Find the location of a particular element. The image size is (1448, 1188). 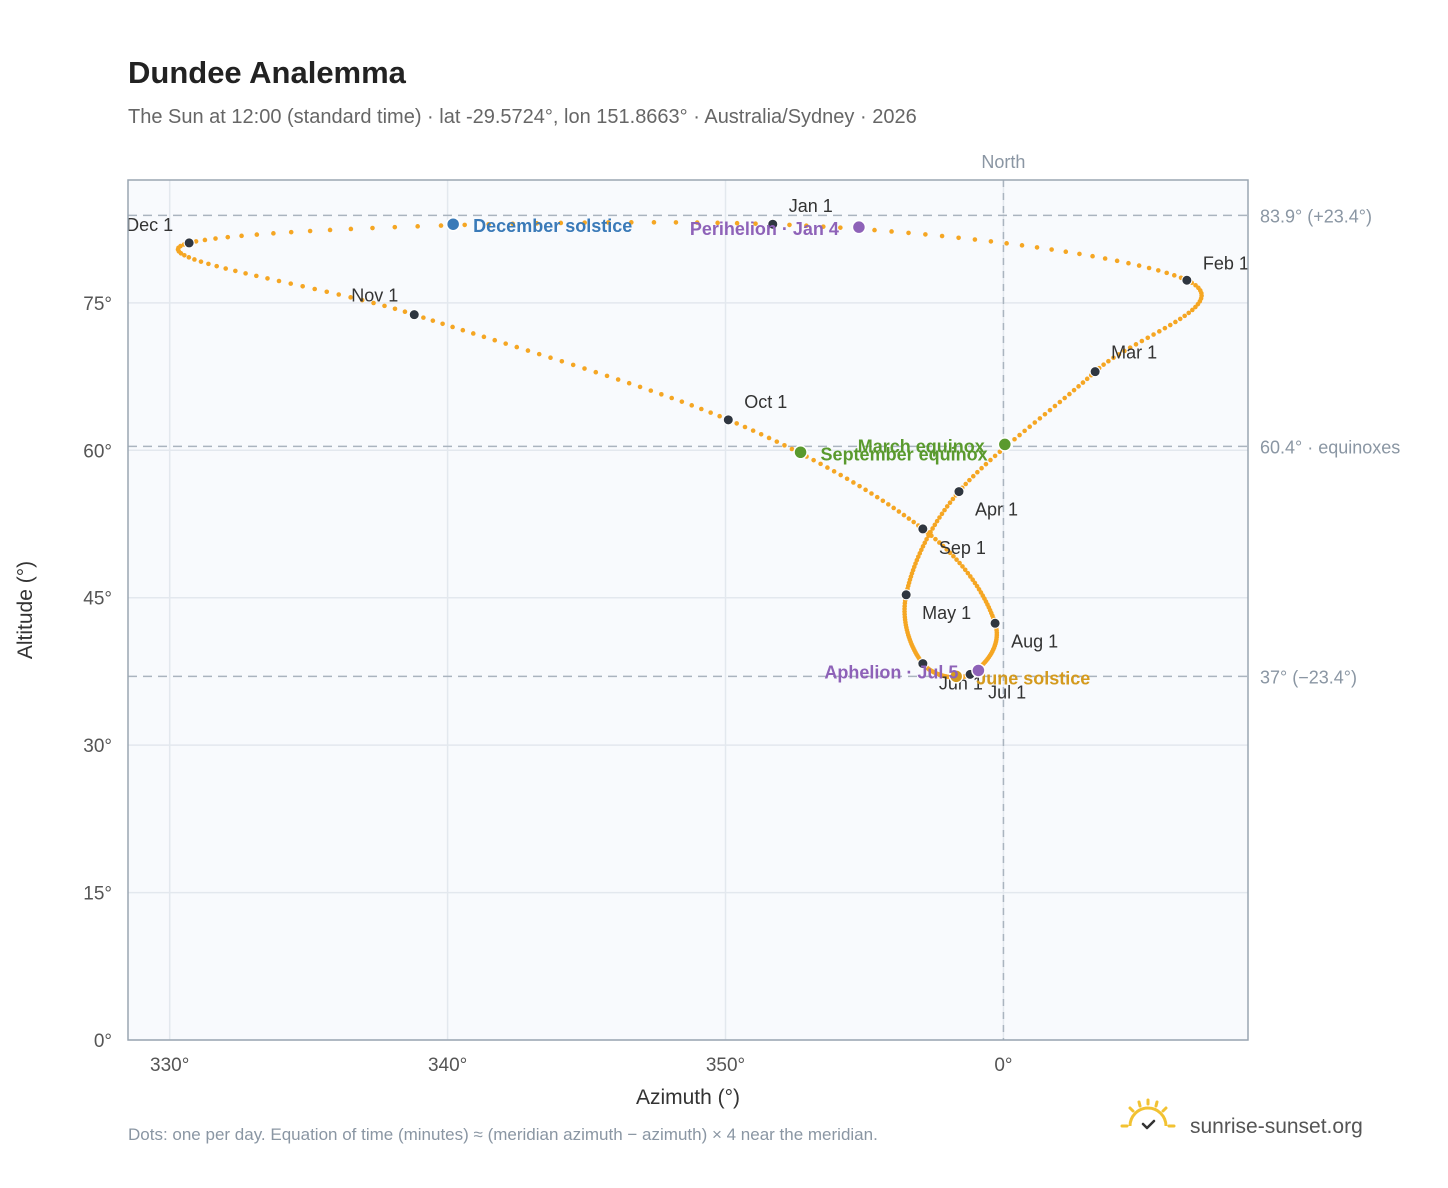

month-label: Mar 1 is located at coordinates (1134, 353).